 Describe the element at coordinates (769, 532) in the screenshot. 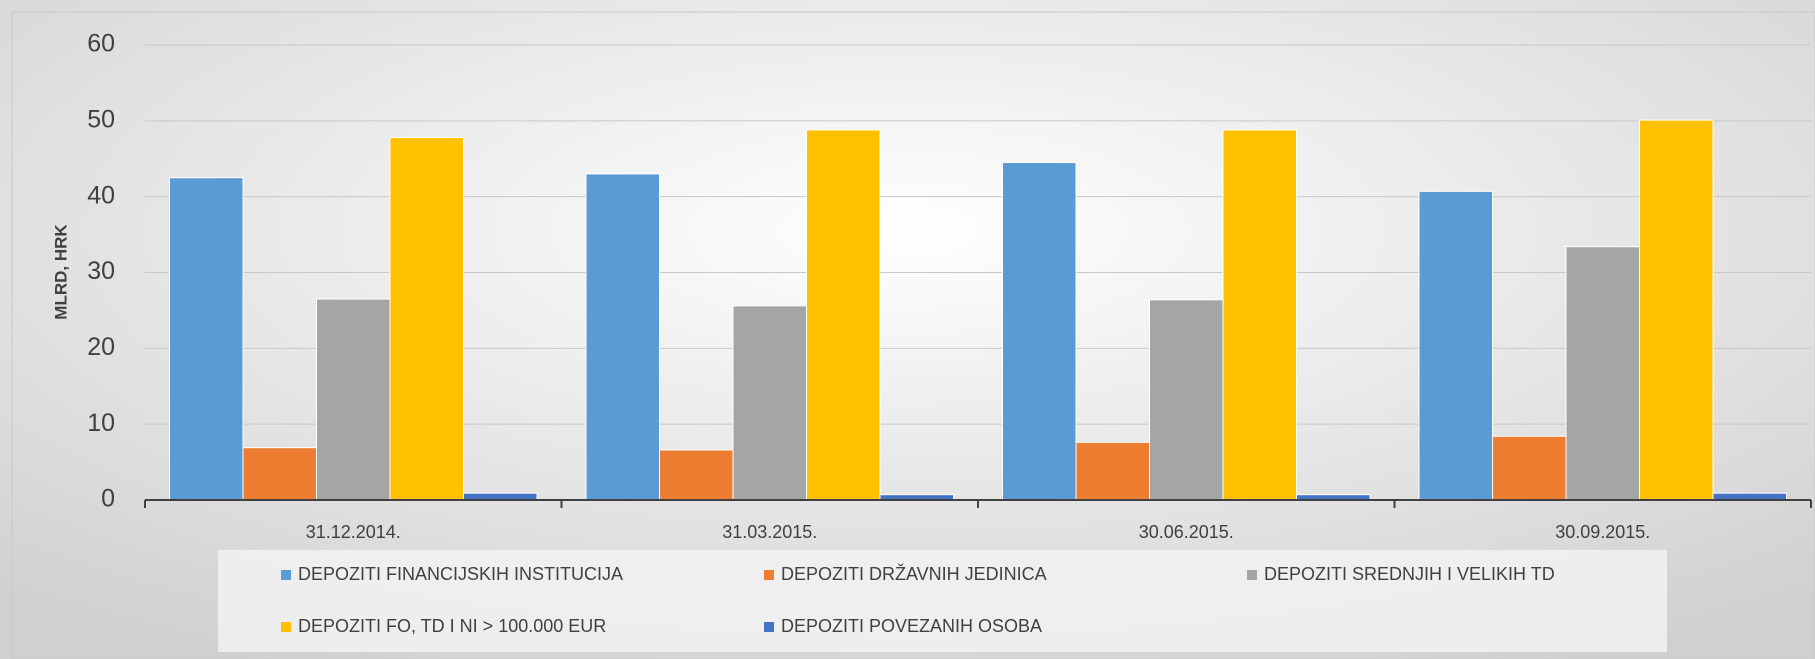

I see `x-tick-label: 31.03.2015.` at that location.